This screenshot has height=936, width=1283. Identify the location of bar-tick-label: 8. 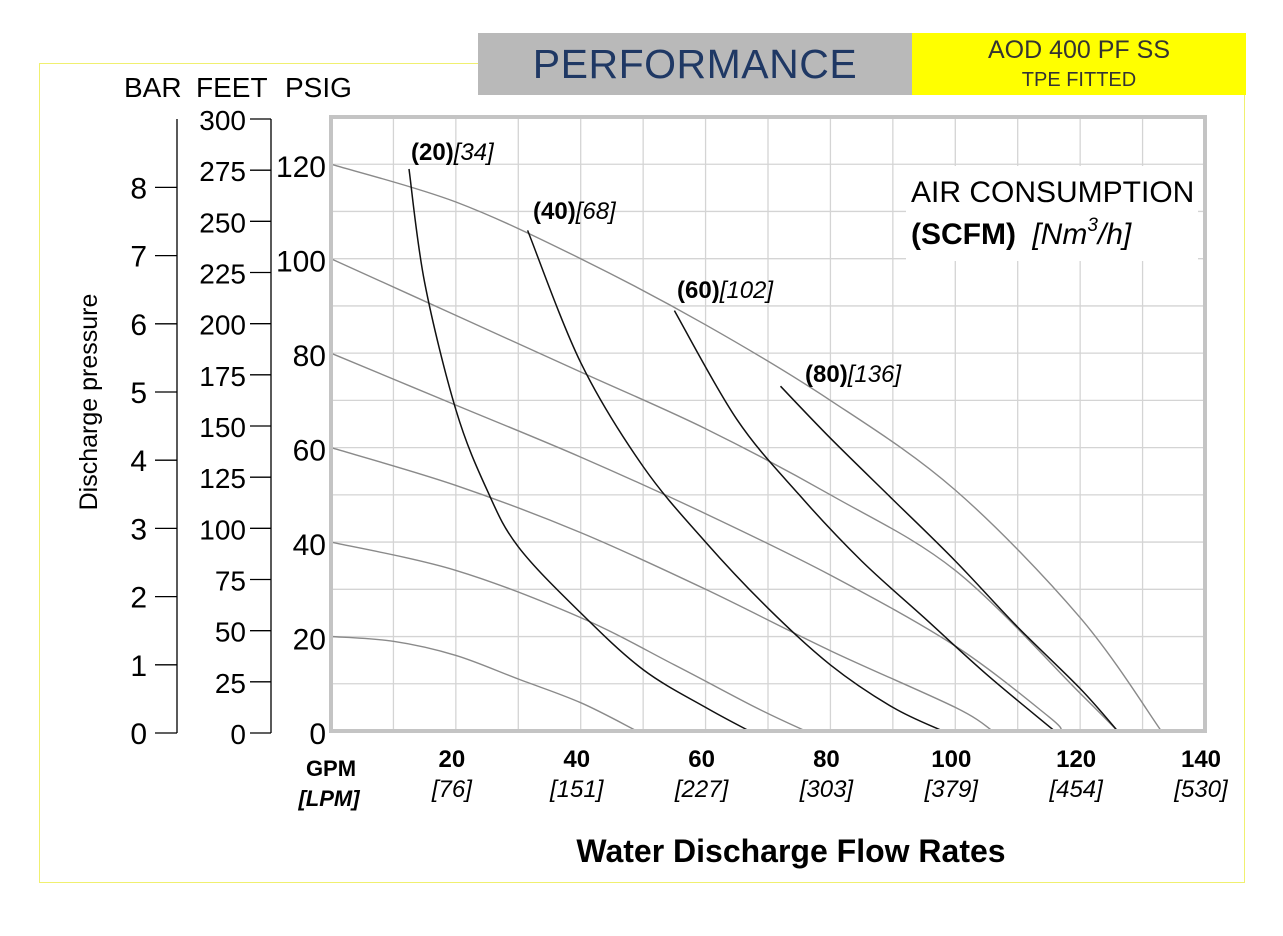
(138, 188).